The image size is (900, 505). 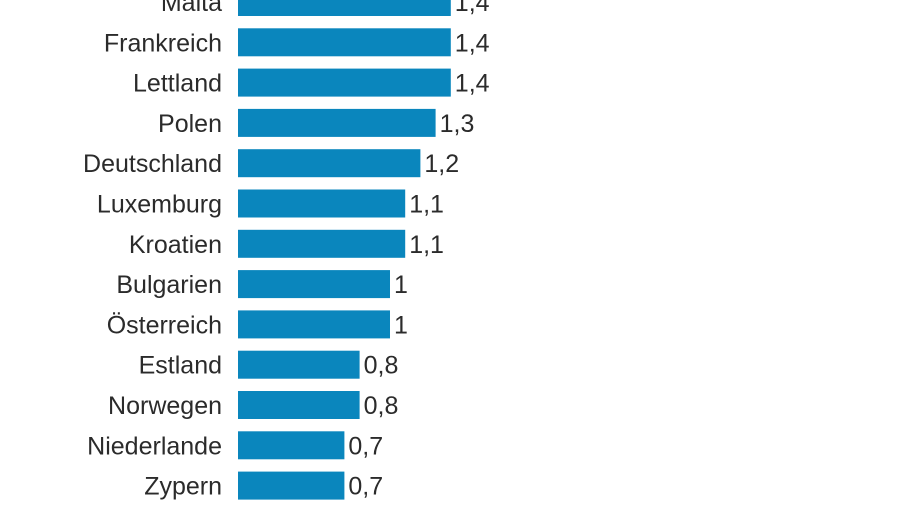 What do you see at coordinates (159, 205) in the screenshot?
I see `category-label: Luxemburg` at bounding box center [159, 205].